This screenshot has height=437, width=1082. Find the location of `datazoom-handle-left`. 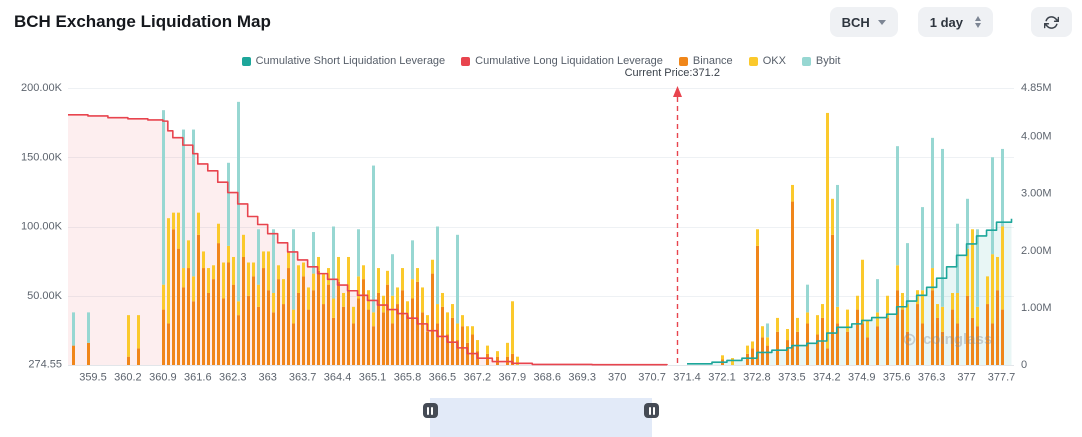

datazoom-handle-left is located at coordinates (430, 410).